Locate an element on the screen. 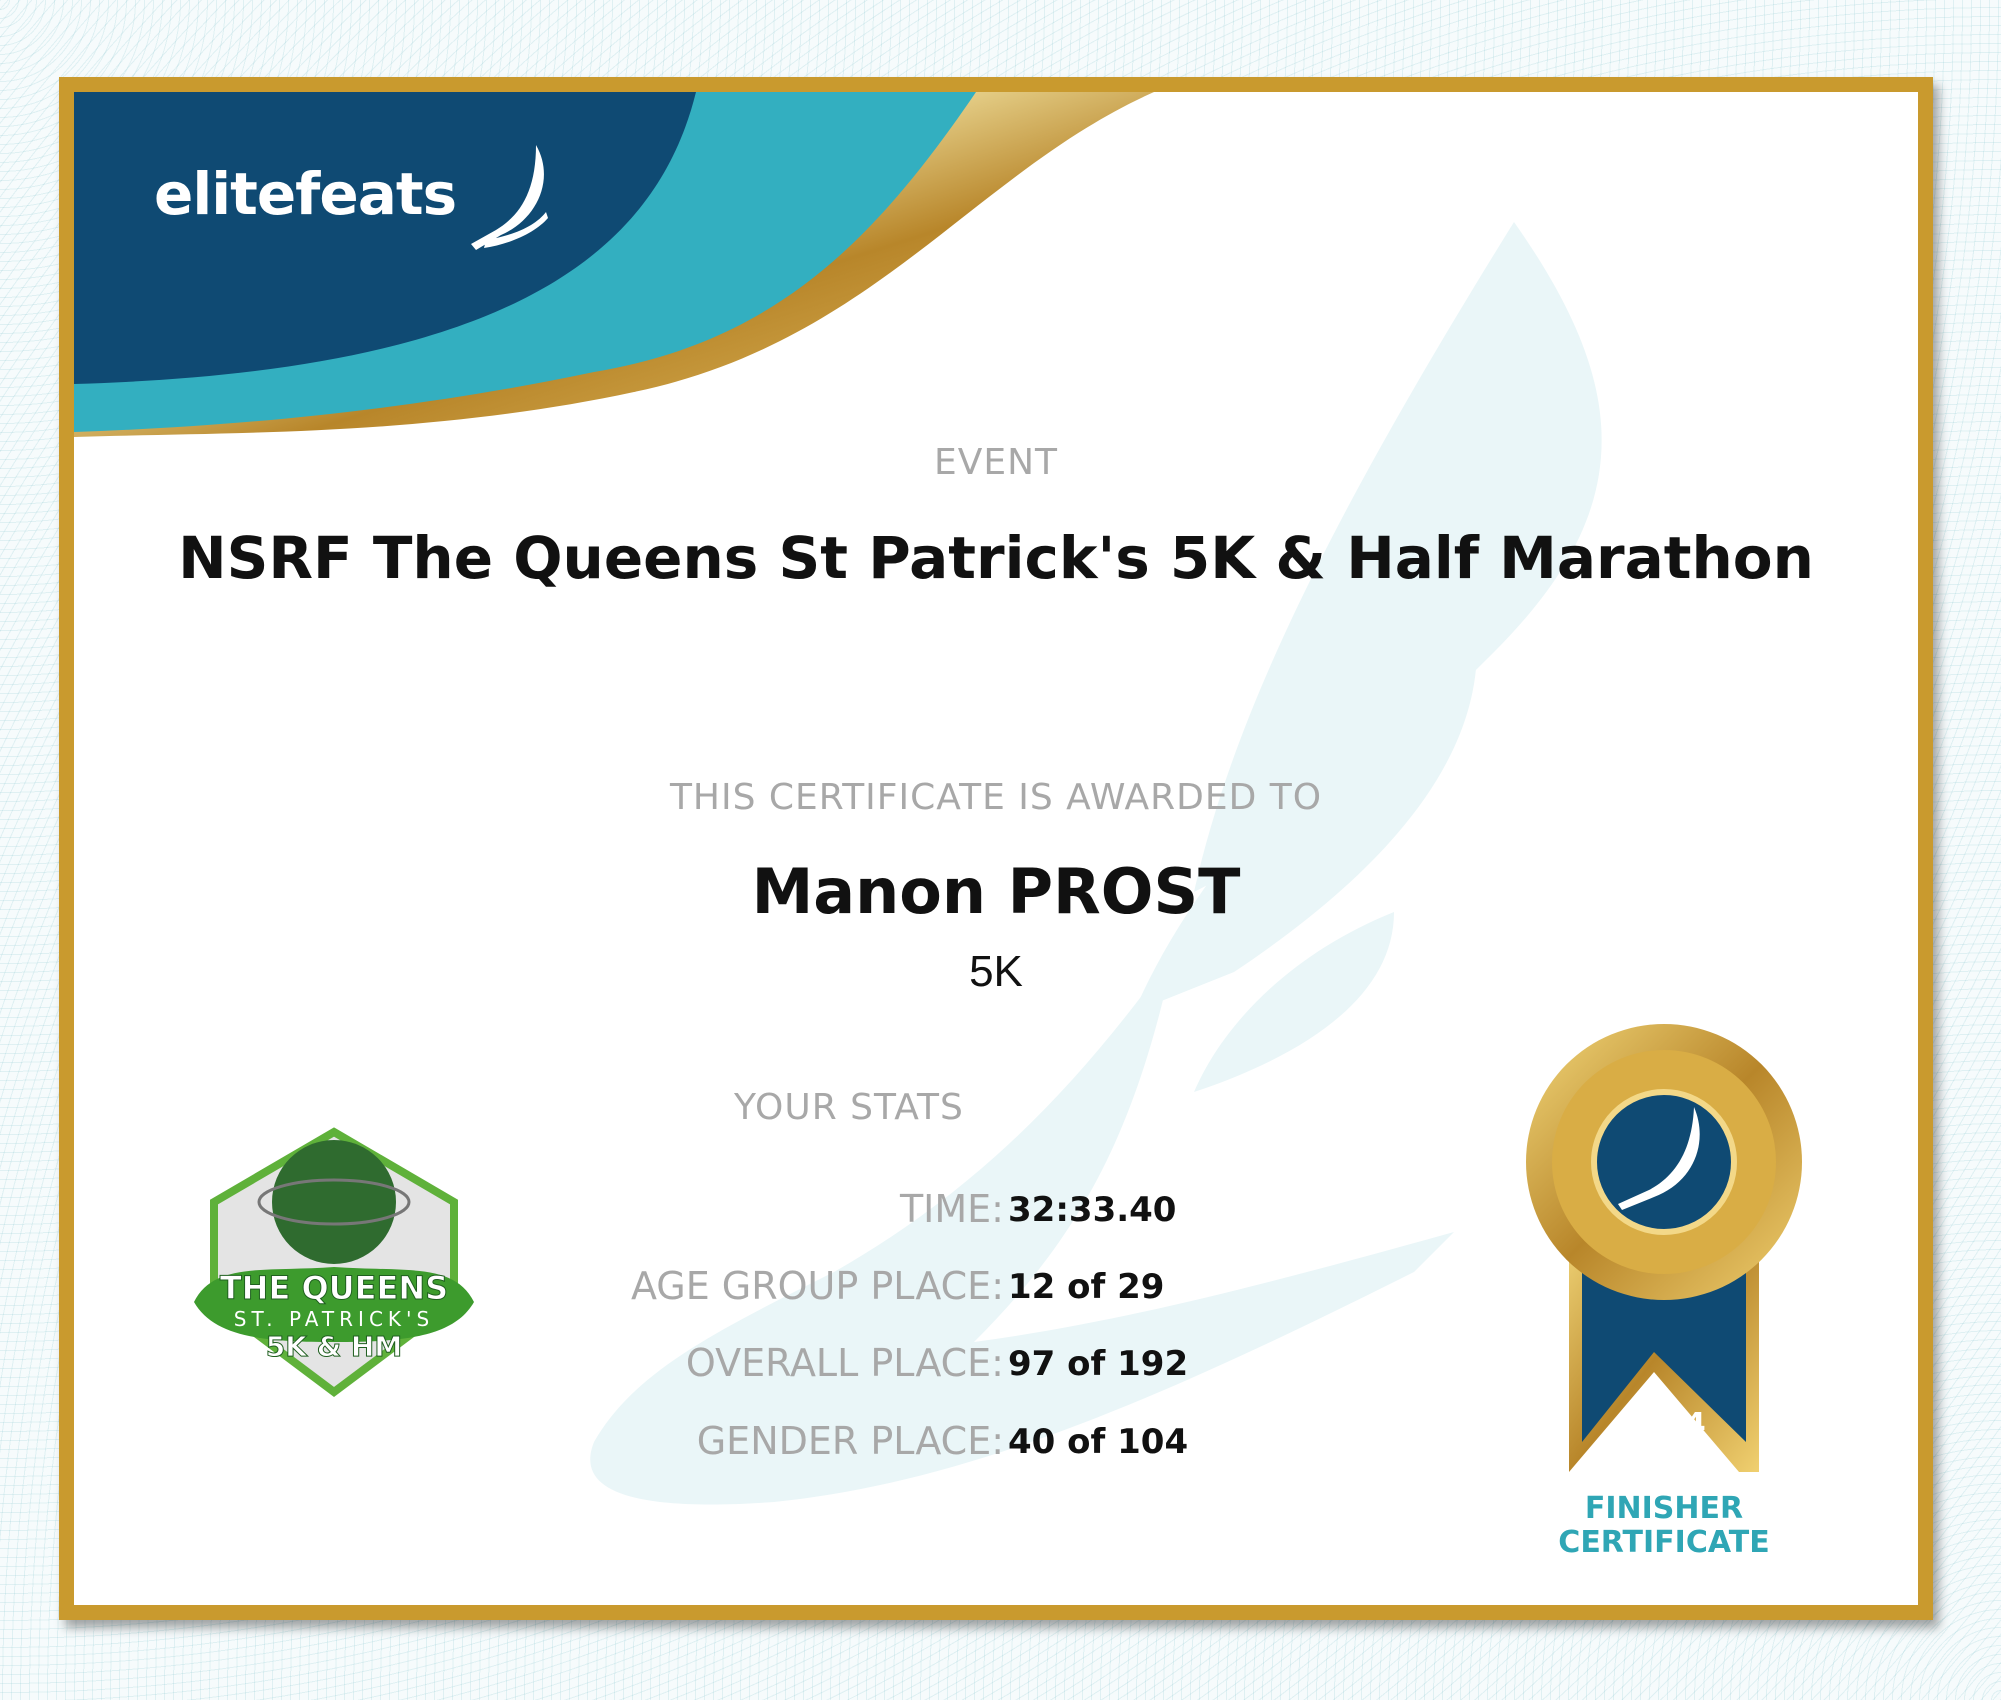  race-logo-line2: ST. PATRICK'S is located at coordinates (334, 1319).